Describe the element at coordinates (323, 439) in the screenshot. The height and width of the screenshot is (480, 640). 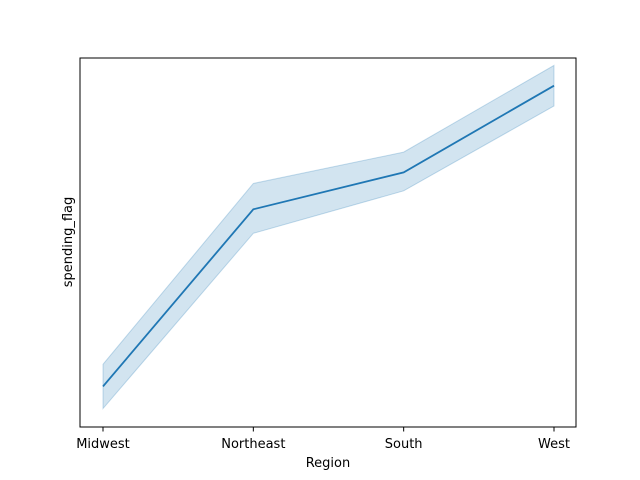
I see `x-axis-ticks: Midwest Northeast South West` at that location.